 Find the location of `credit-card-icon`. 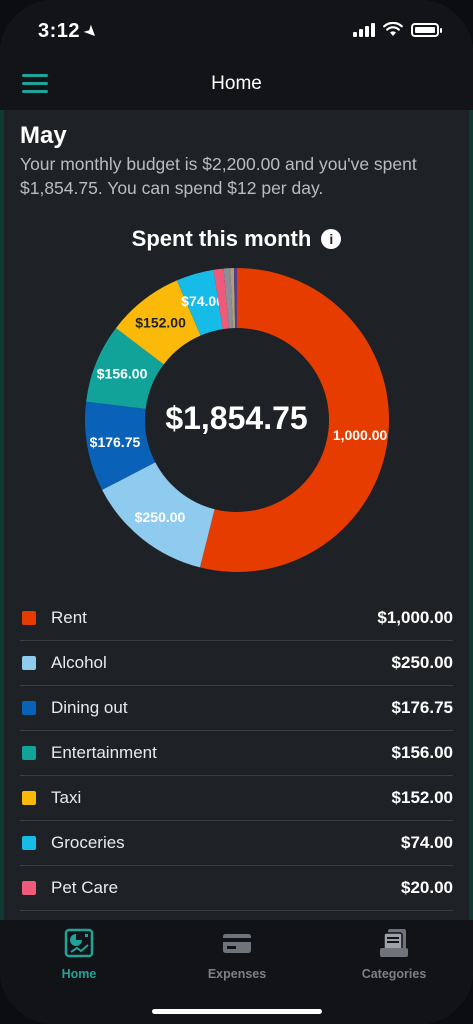

credit-card-icon is located at coordinates (237, 943).